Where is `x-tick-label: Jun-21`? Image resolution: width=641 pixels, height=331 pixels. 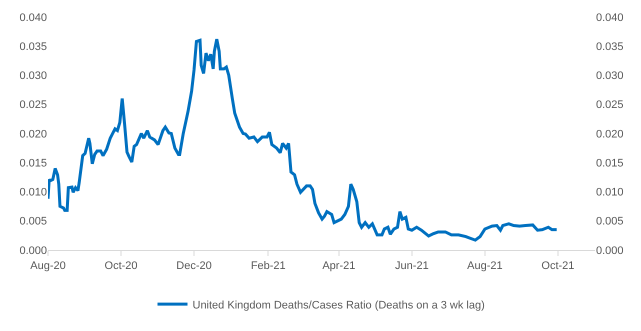
x-tick-label: Jun-21 is located at coordinates (412, 266).